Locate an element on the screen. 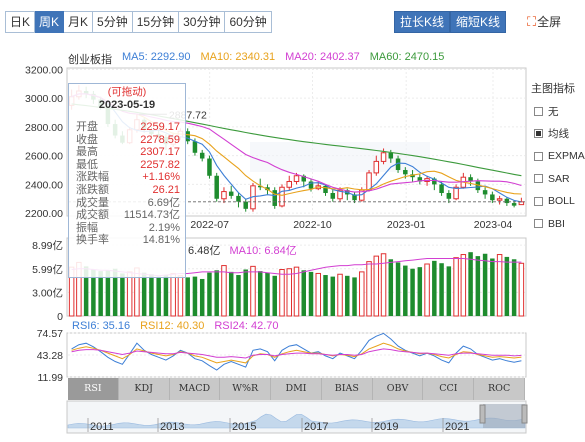  rsi-y-tick-label: 43.28 is located at coordinates (50, 356).